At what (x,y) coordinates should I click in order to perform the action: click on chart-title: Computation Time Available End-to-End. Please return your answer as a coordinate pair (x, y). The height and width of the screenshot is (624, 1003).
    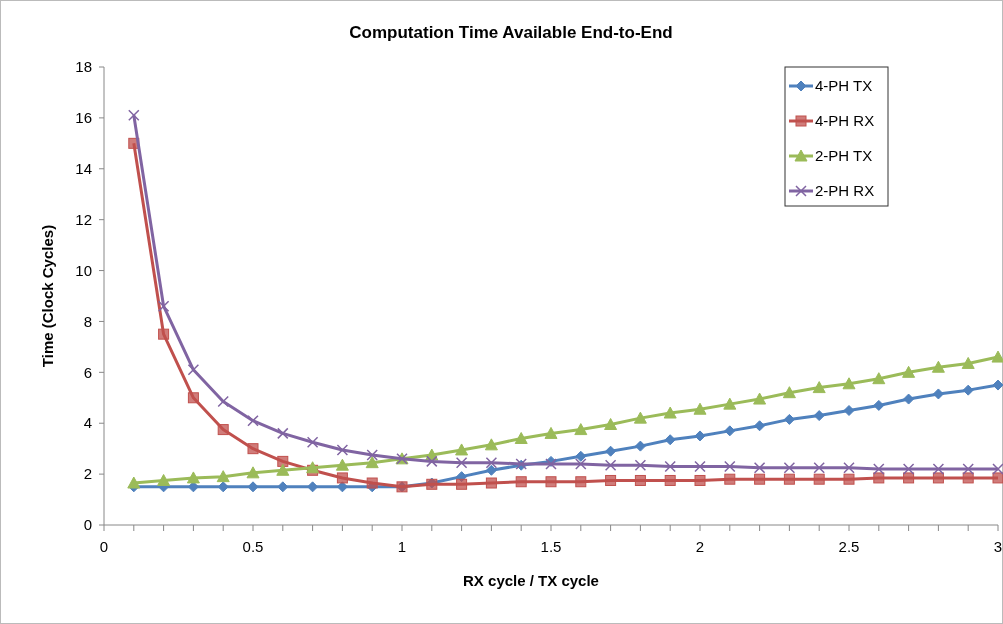
    Looking at the image, I should click on (511, 32).